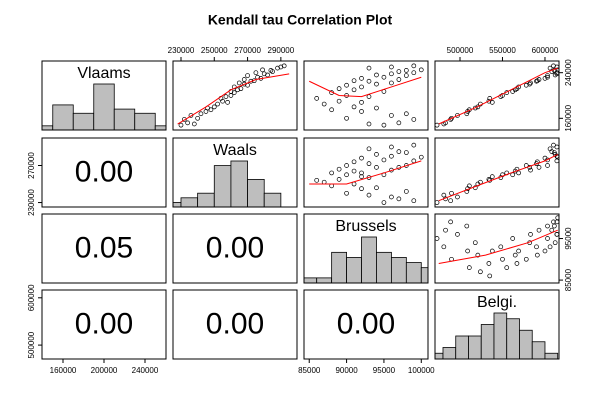 The image size is (599, 400). Describe the element at coordinates (103, 73) in the screenshot. I see `variable-name: Vlaams` at that location.